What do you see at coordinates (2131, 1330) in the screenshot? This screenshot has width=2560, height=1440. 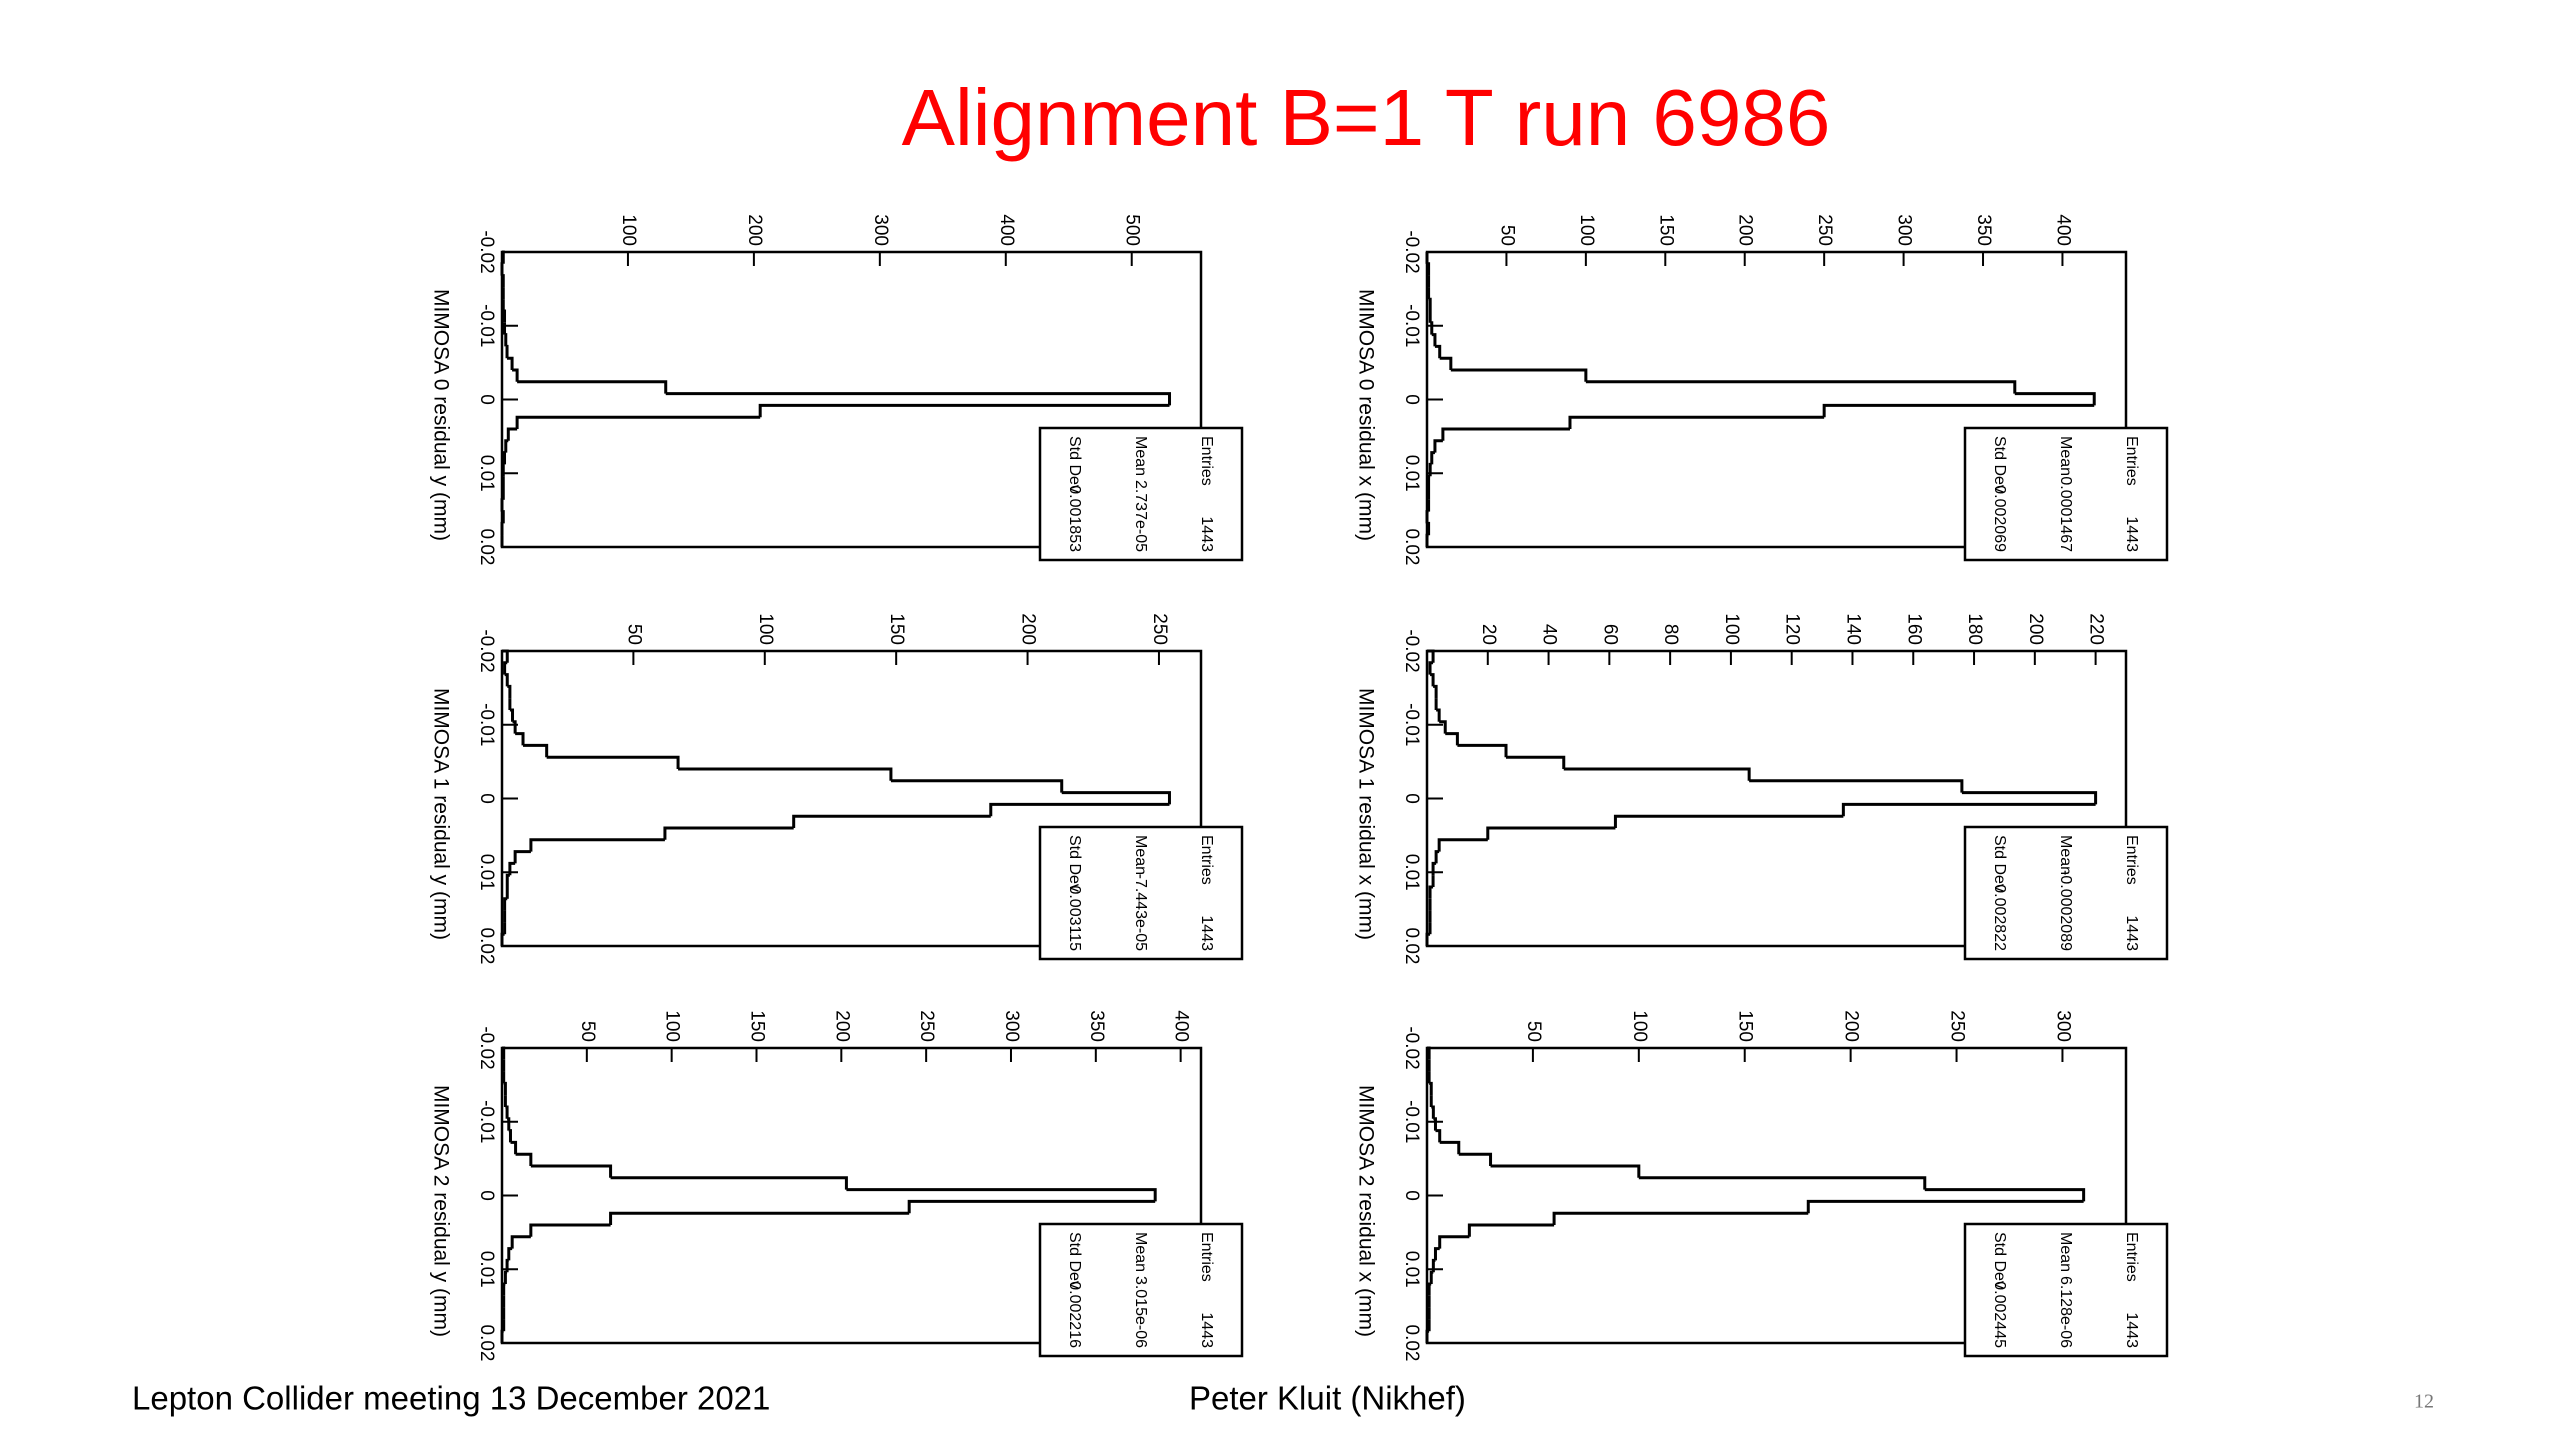 I see `stats-value: 1443` at bounding box center [2131, 1330].